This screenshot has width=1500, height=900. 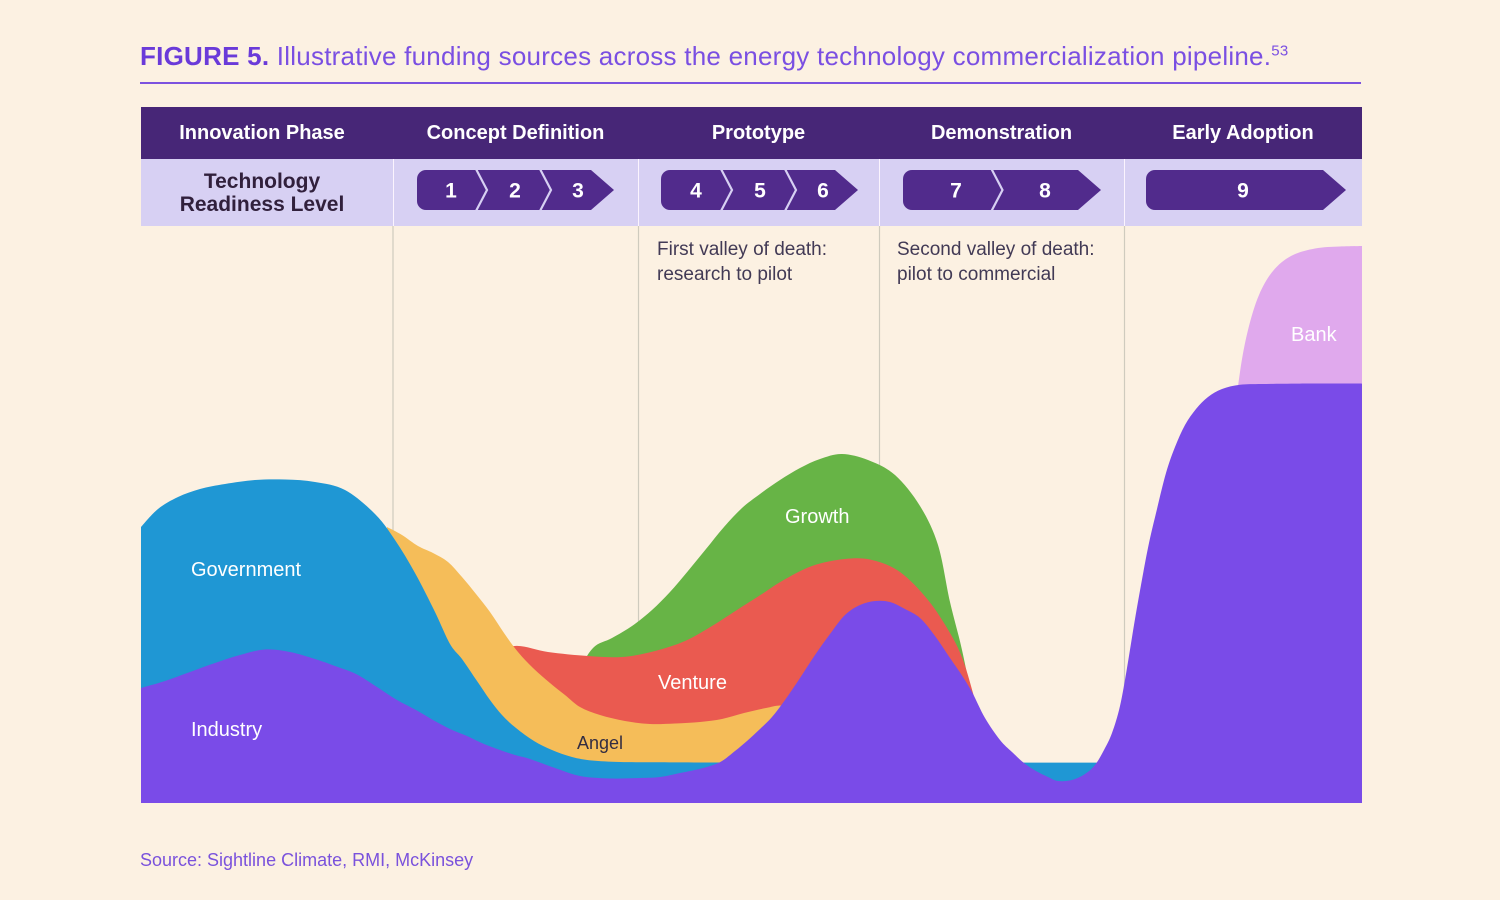 What do you see at coordinates (246, 570) in the screenshot?
I see `svg-text: Government` at bounding box center [246, 570].